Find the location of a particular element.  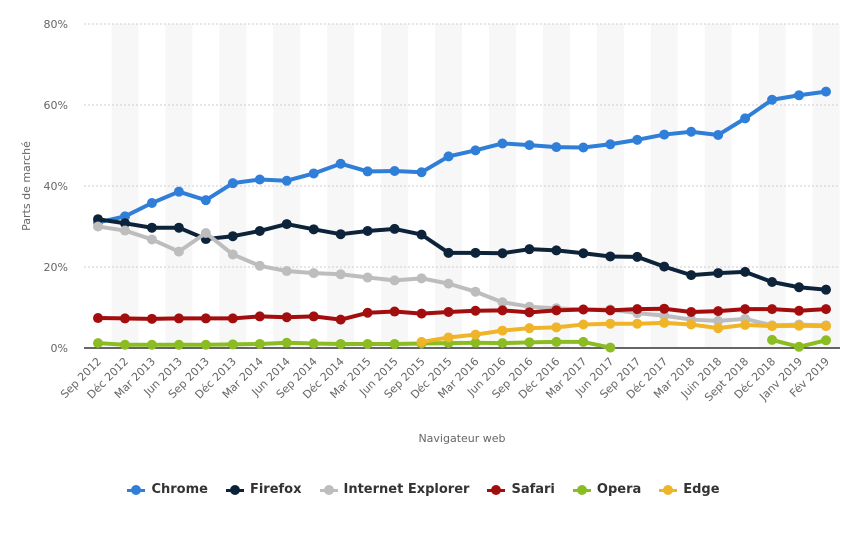

legend-item: Internet Explorer is located at coordinates (394, 489).